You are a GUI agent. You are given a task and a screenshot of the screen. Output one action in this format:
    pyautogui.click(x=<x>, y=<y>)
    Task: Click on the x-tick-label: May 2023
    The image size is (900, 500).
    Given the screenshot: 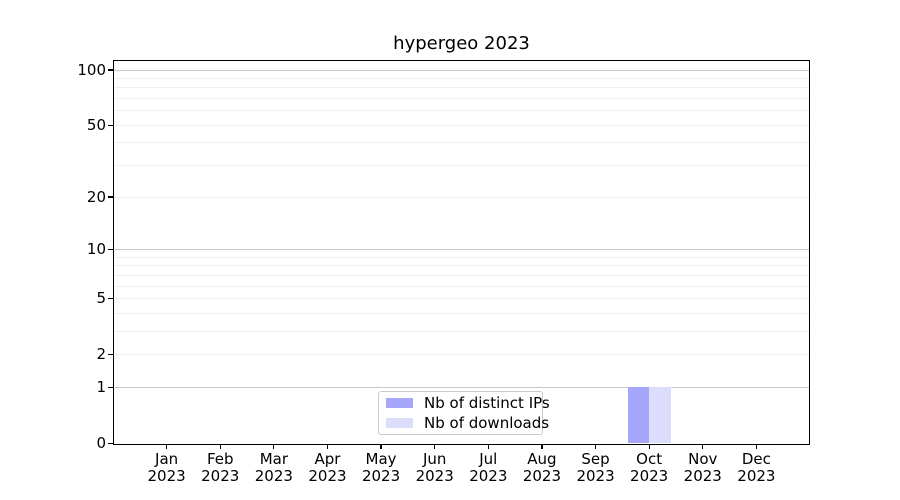 What is the action you would take?
    pyautogui.click(x=381, y=467)
    